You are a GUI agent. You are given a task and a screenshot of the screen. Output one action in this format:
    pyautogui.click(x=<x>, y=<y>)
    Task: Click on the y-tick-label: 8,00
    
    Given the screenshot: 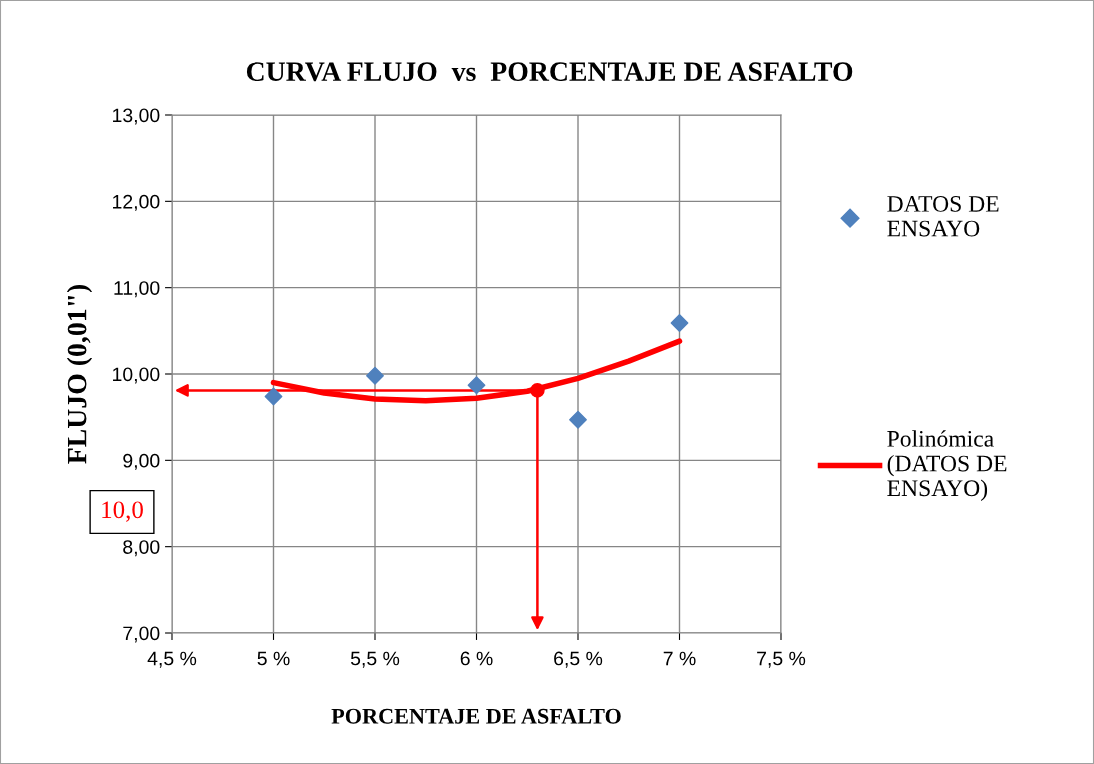 What is the action you would take?
    pyautogui.click(x=141, y=548)
    